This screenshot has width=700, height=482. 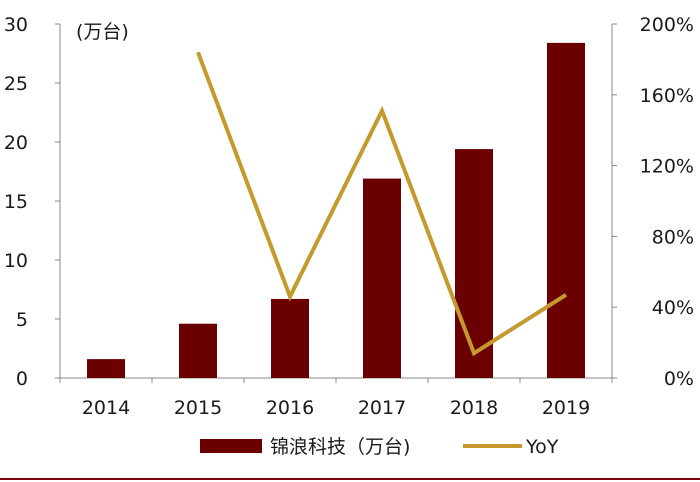 What do you see at coordinates (542, 447) in the screenshot?
I see `legend-line-label: YoY` at bounding box center [542, 447].